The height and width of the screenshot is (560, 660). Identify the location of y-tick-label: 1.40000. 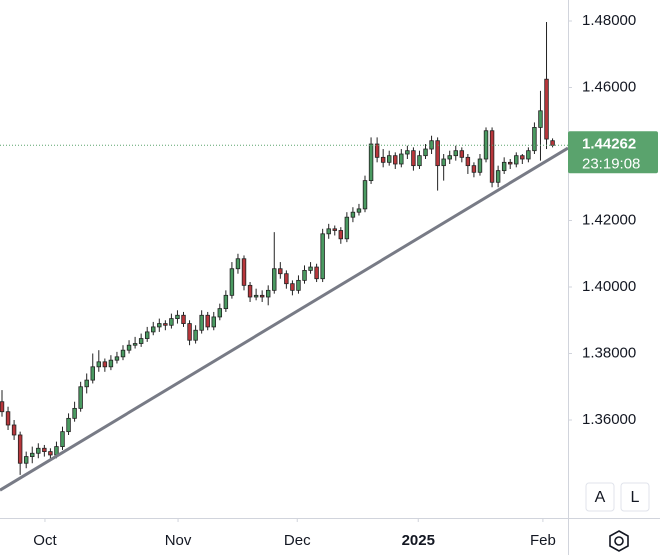
(609, 286).